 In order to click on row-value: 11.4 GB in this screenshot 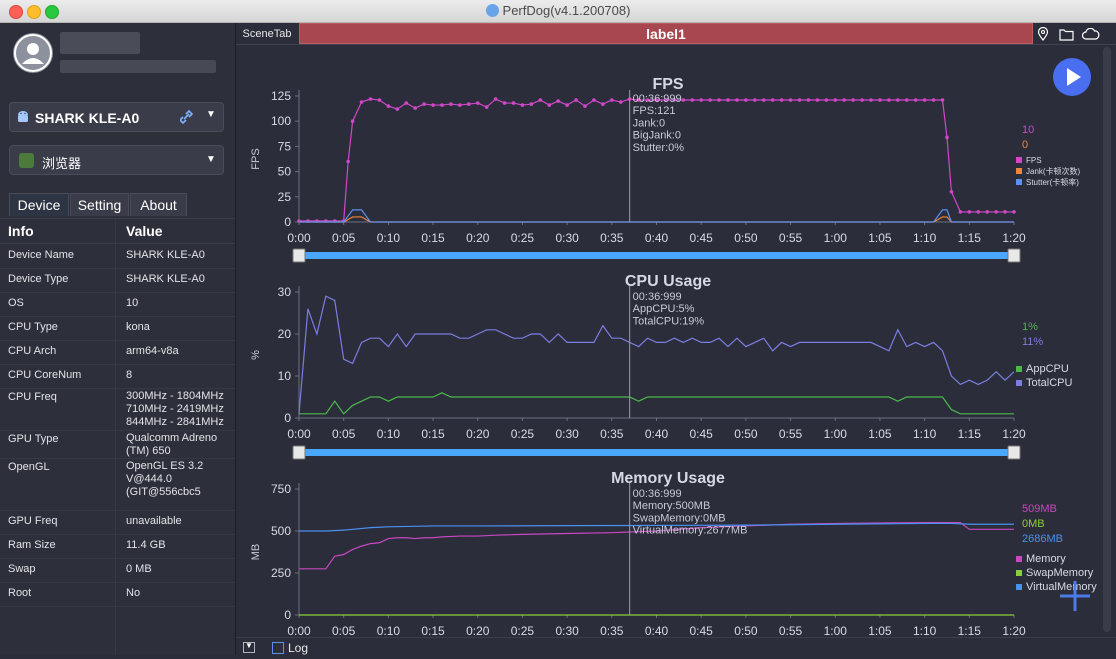, I will do `click(146, 545)`.